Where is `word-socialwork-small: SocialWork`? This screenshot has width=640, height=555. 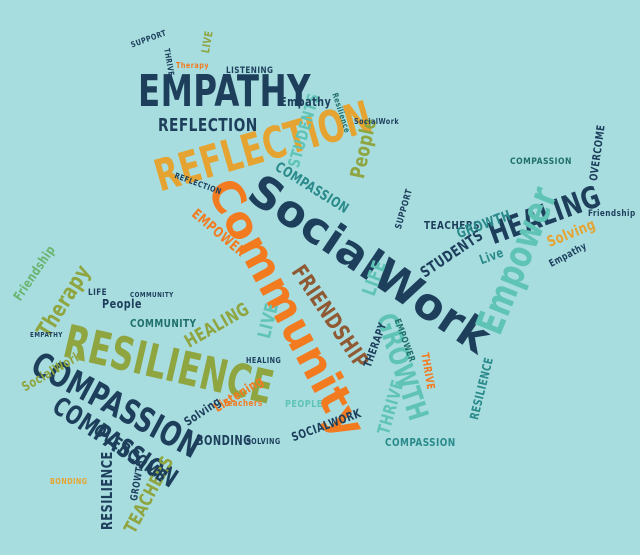 word-socialwork-small: SocialWork is located at coordinates (377, 121).